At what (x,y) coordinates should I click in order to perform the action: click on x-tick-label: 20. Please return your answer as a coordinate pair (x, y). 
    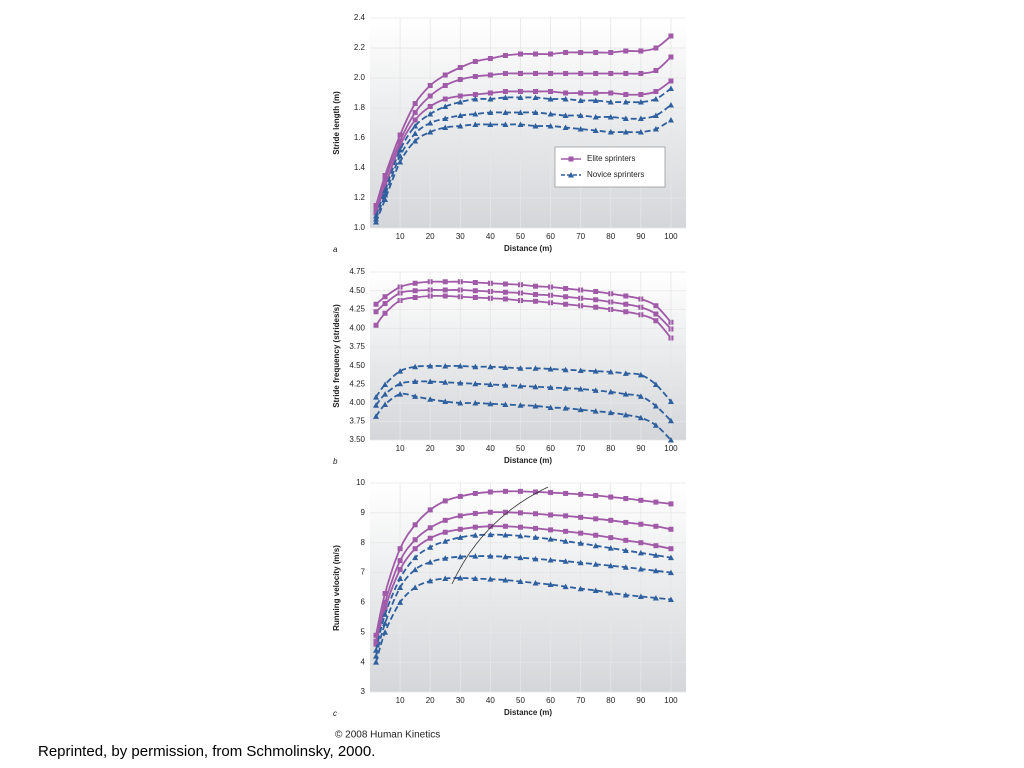
    Looking at the image, I should click on (430, 700).